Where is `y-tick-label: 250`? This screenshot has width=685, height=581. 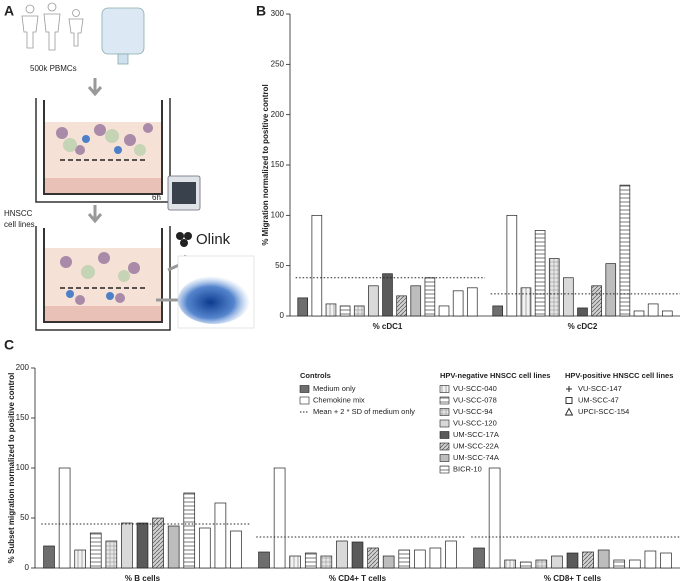
y-tick-label: 250 is located at coordinates (278, 63).